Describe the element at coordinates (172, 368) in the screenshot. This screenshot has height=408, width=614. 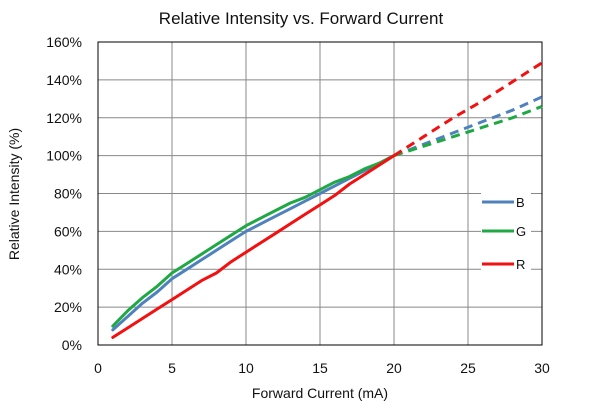
I see `x-tick-label: 5` at that location.